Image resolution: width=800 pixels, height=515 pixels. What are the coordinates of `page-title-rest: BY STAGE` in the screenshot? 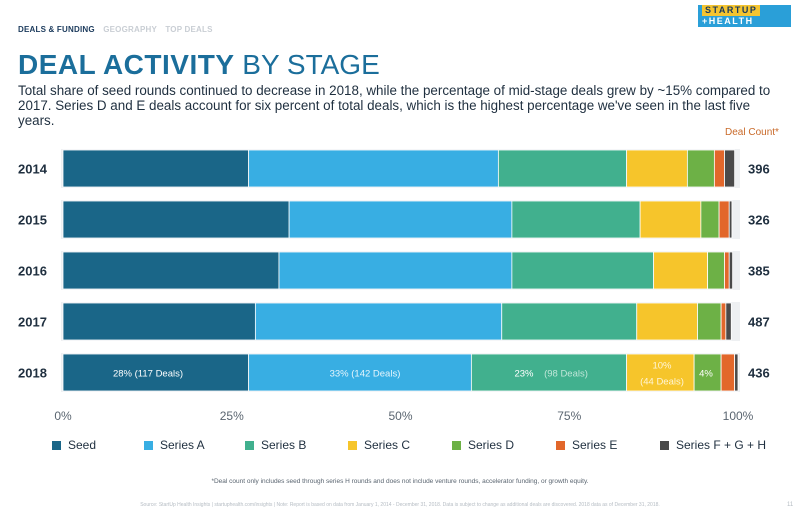 It's located at (311, 64).